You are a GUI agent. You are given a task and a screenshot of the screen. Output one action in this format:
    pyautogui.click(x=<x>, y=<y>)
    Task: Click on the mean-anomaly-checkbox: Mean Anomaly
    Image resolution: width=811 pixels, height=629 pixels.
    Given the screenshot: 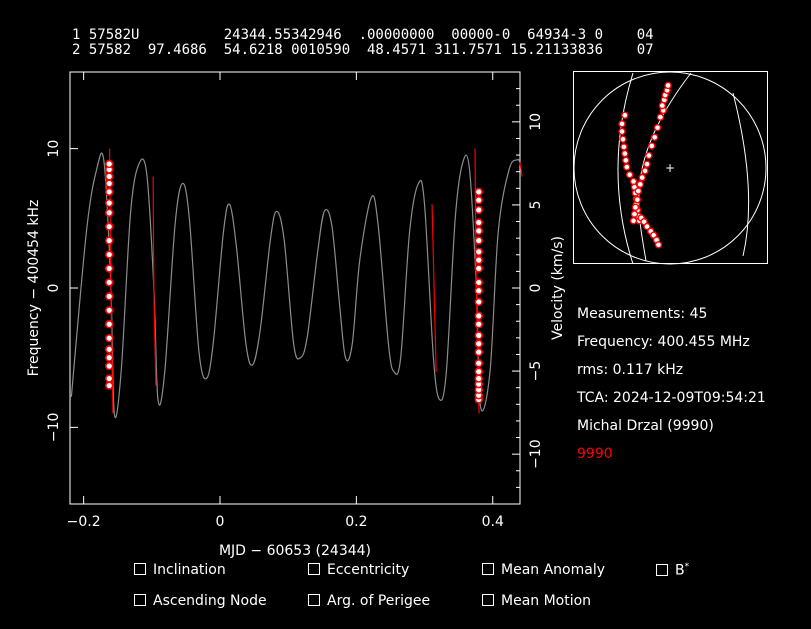 What is the action you would take?
    pyautogui.click(x=543, y=570)
    